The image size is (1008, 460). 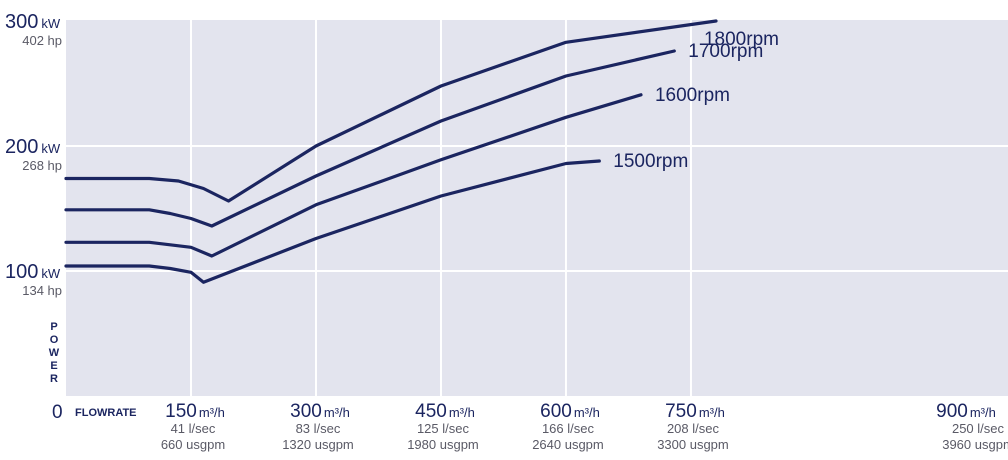 I want to click on series-line-1500rpm, so click(x=332, y=221).